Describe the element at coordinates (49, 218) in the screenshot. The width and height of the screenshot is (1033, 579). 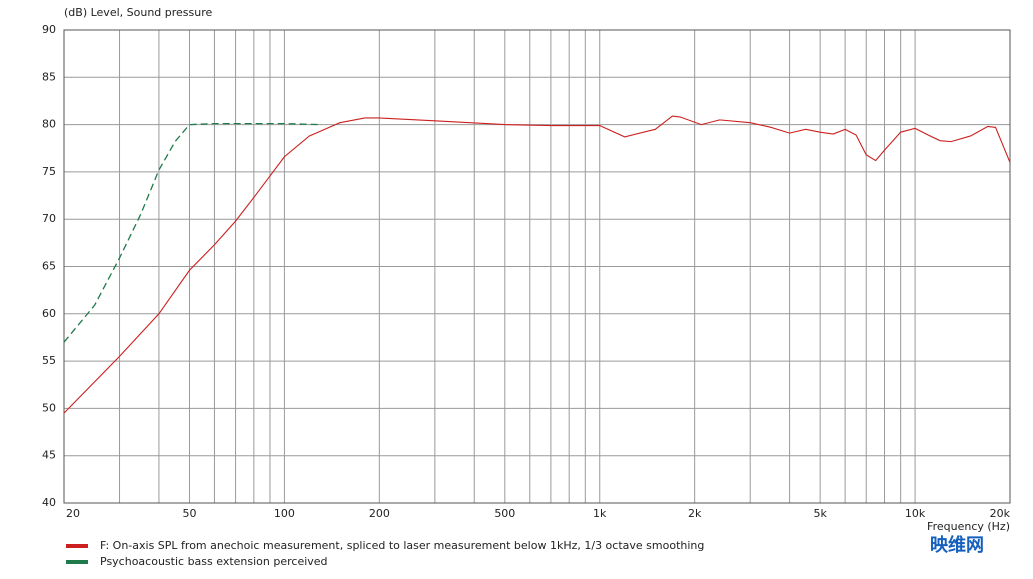
I see `y-tick-label: 70` at that location.